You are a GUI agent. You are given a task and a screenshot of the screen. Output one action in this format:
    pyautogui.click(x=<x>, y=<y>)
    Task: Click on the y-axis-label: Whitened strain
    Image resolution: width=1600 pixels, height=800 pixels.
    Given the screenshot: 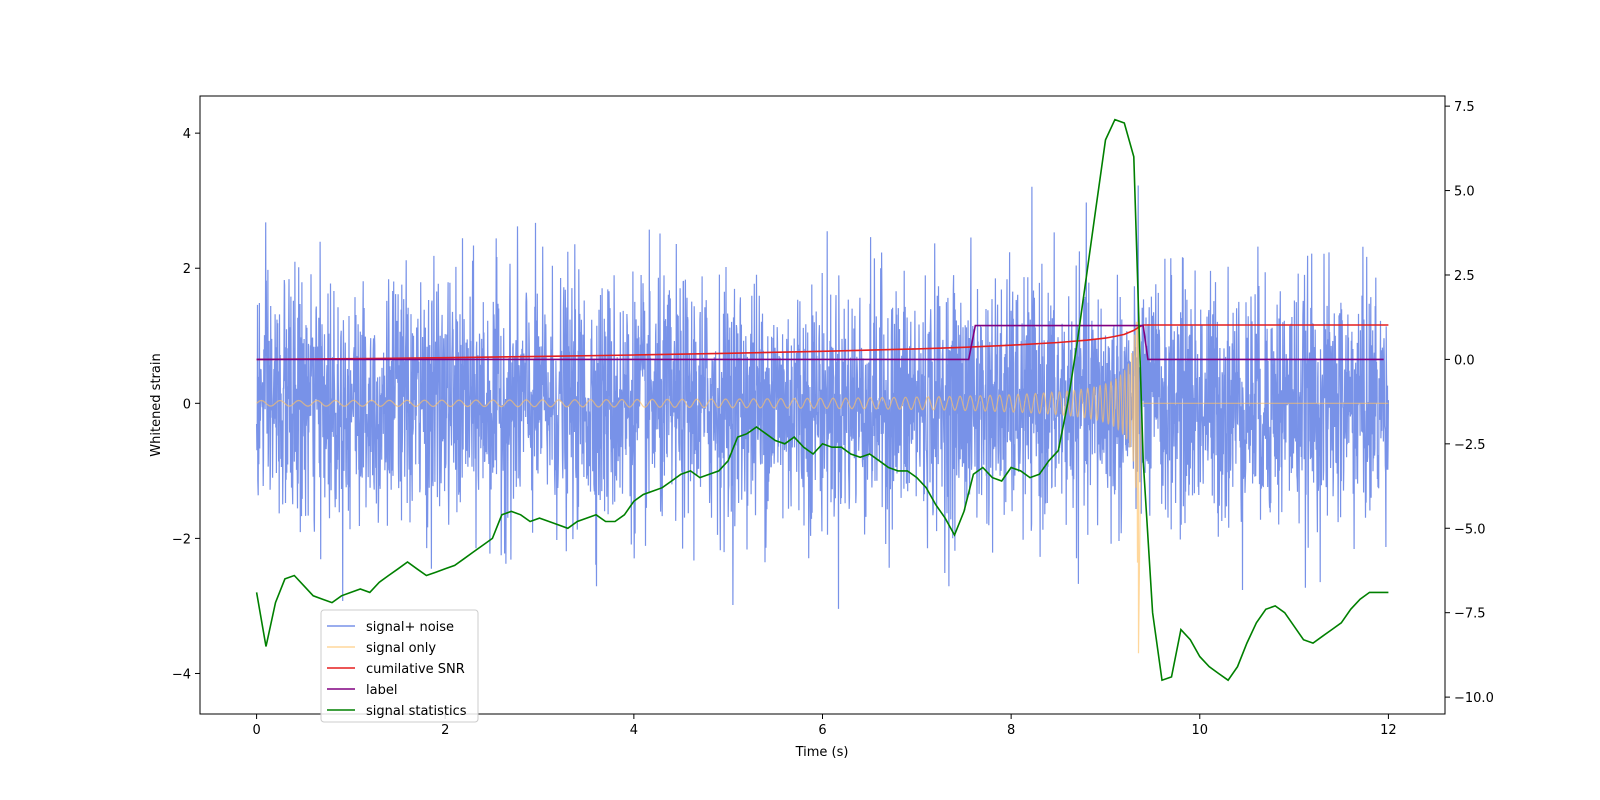 What is the action you would take?
    pyautogui.click(x=156, y=404)
    